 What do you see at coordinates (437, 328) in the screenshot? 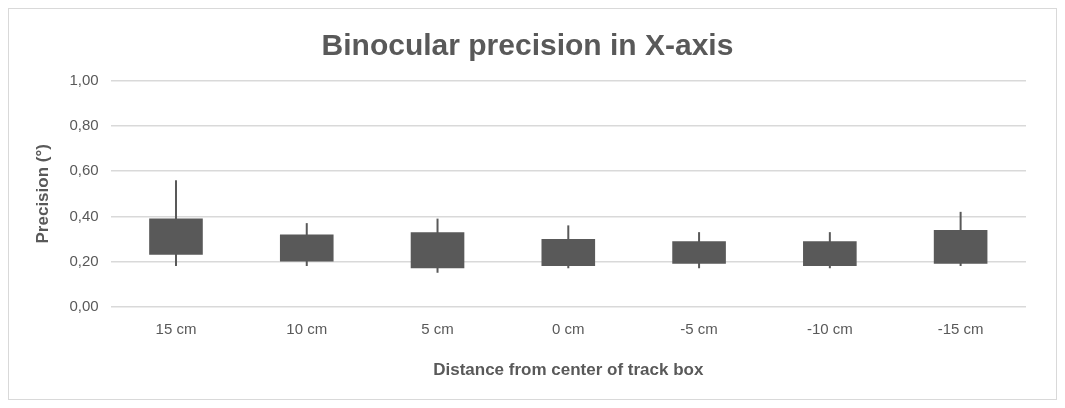
I see `x-tick-label: 5 cm` at bounding box center [437, 328].